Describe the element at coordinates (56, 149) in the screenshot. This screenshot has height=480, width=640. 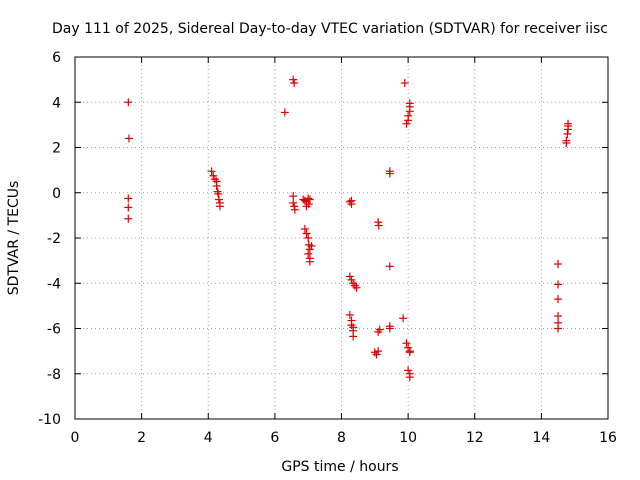
I see `y-tick-label: 2` at that location.